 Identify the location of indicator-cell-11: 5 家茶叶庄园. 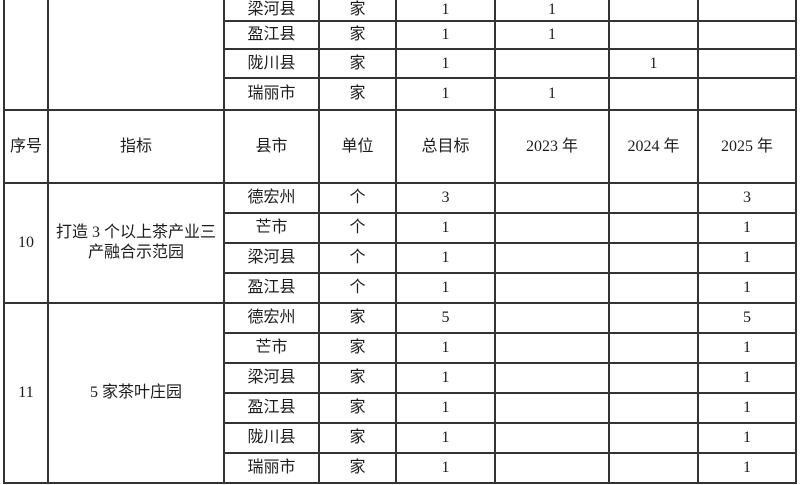
(136, 393).